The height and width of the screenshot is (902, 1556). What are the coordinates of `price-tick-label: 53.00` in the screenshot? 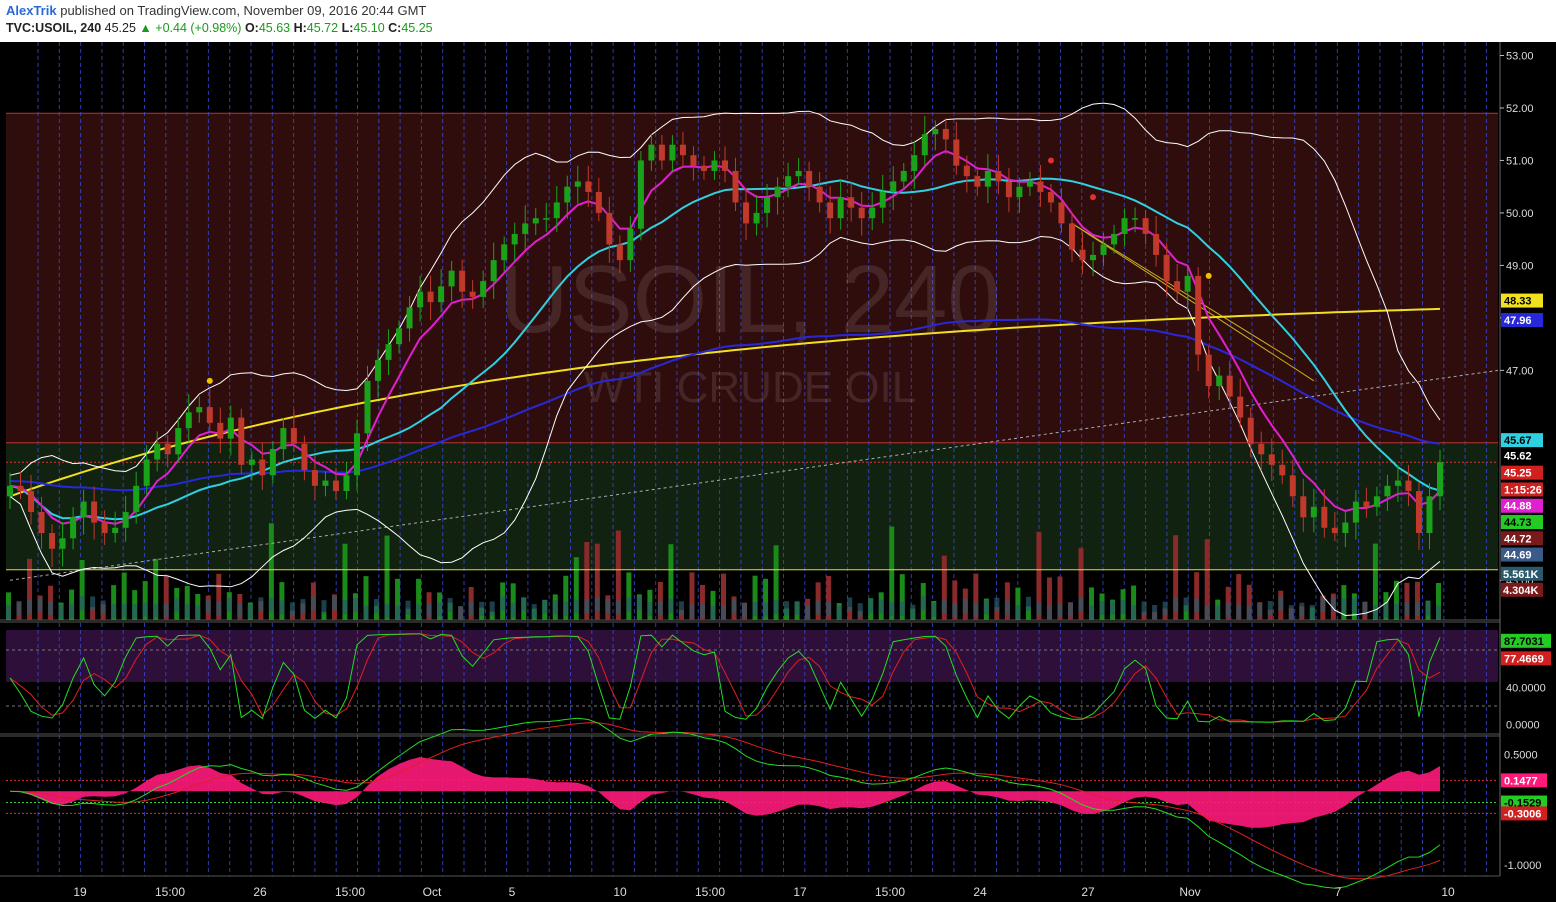 It's located at (1520, 56).